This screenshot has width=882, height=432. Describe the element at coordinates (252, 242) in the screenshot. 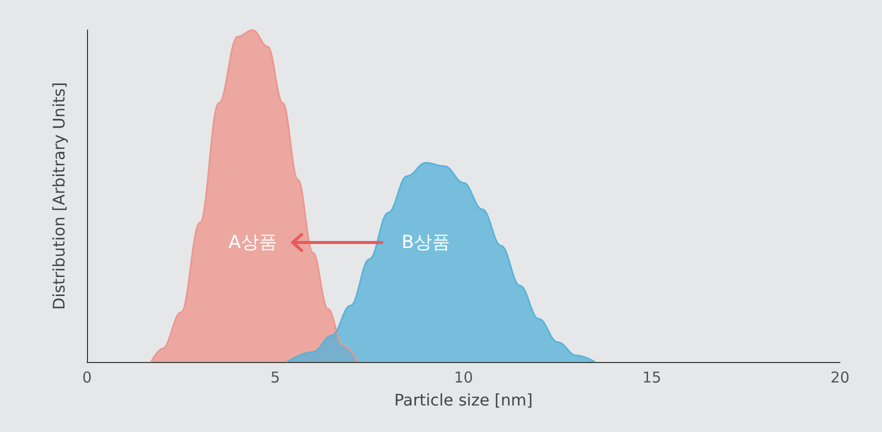

I see `series-label: A상품` at that location.